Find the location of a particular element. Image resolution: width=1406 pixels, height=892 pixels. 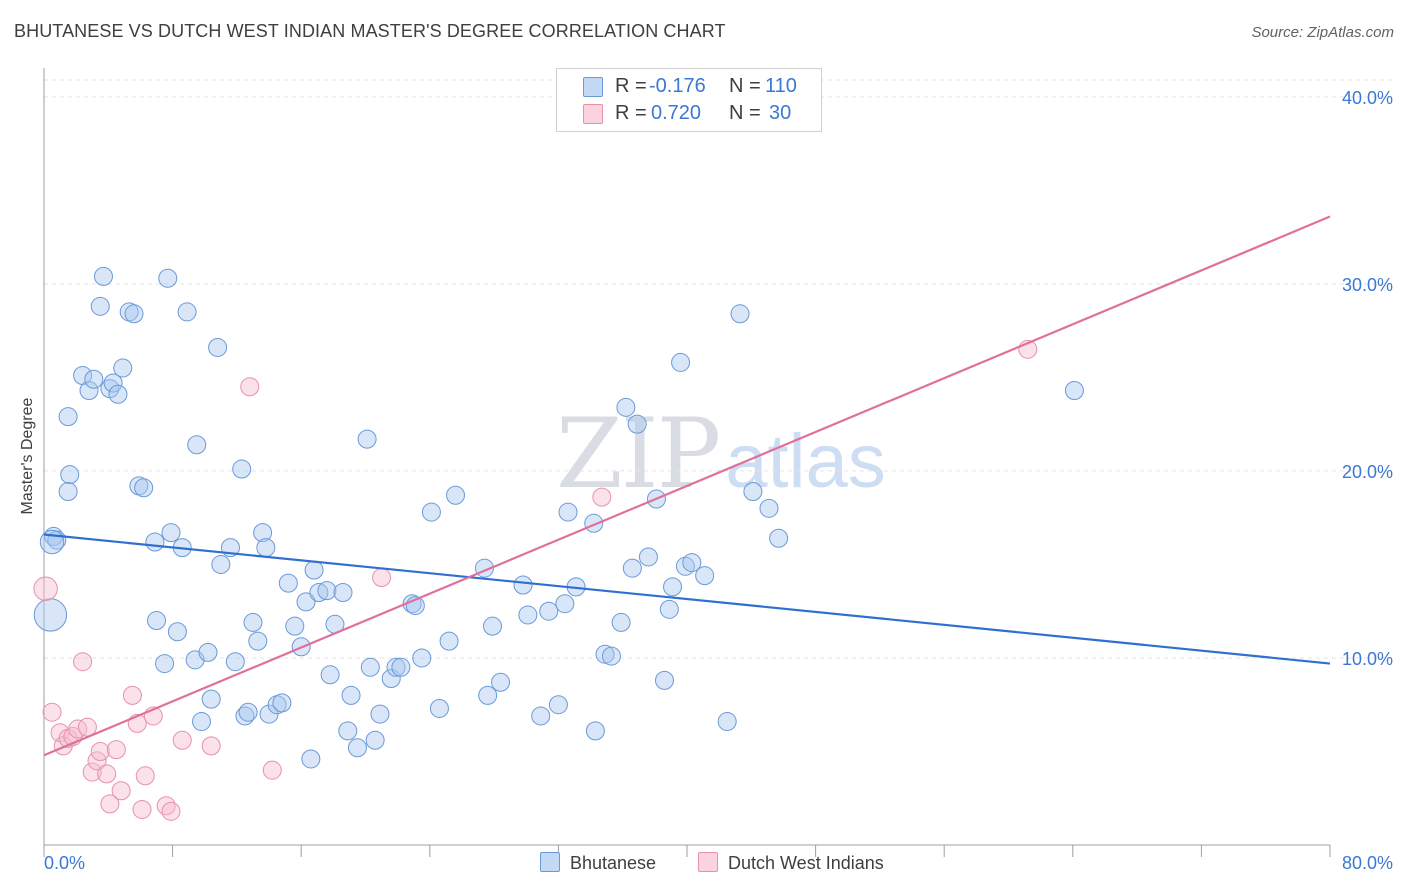

legend-r-value: 0.720 is located at coordinates (676, 113).